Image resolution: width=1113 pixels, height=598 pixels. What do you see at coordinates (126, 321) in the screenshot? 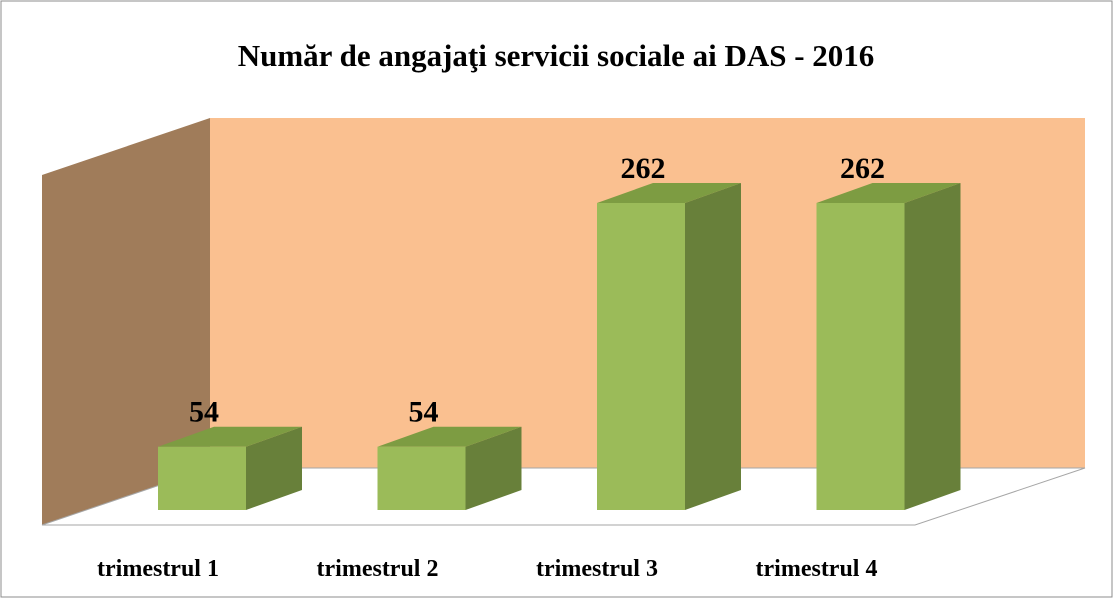
I see `side-wall` at bounding box center [126, 321].